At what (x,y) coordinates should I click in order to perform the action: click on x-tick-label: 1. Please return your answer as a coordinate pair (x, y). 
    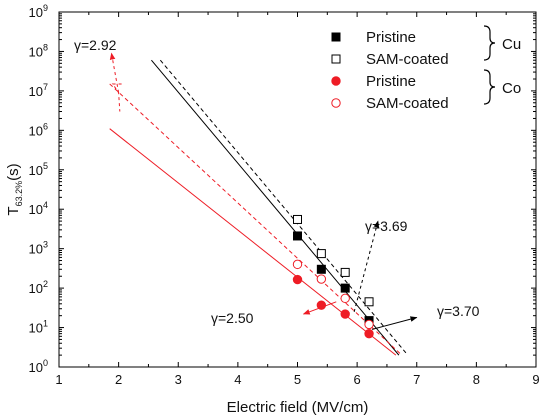
    Looking at the image, I should click on (58, 379).